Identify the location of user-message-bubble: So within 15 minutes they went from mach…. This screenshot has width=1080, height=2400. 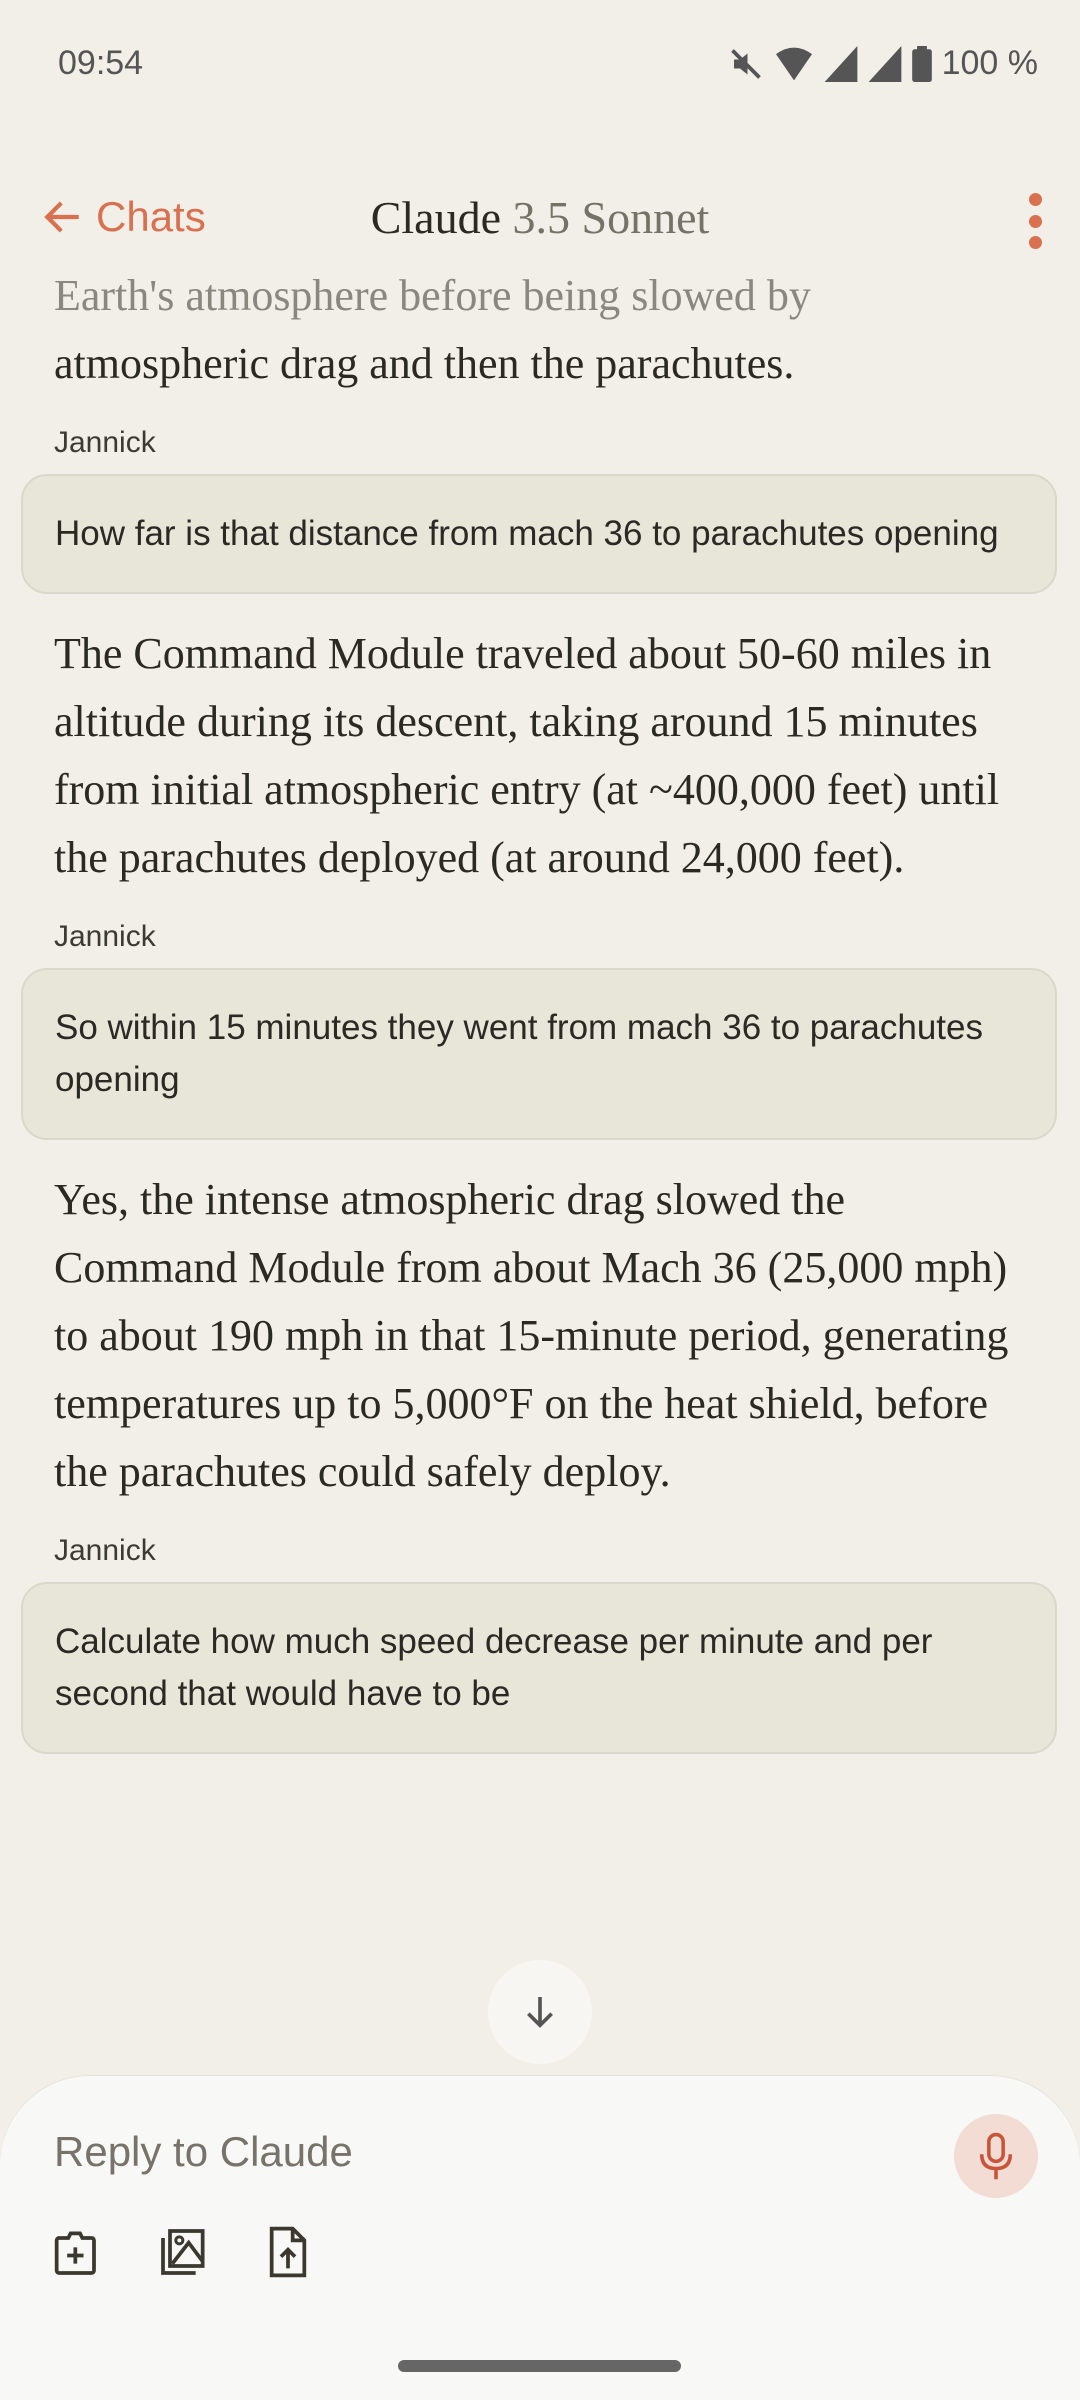
(539, 1054).